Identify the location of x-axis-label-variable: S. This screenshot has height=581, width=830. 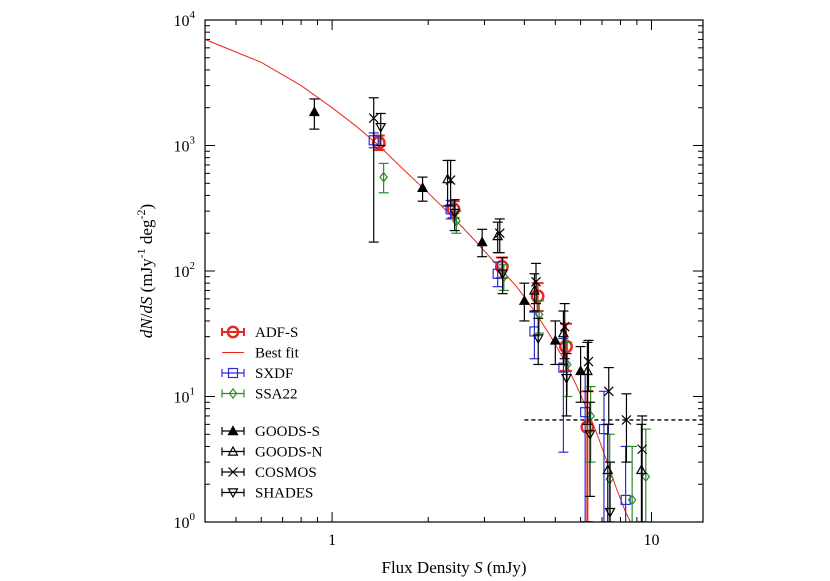
(478, 567).